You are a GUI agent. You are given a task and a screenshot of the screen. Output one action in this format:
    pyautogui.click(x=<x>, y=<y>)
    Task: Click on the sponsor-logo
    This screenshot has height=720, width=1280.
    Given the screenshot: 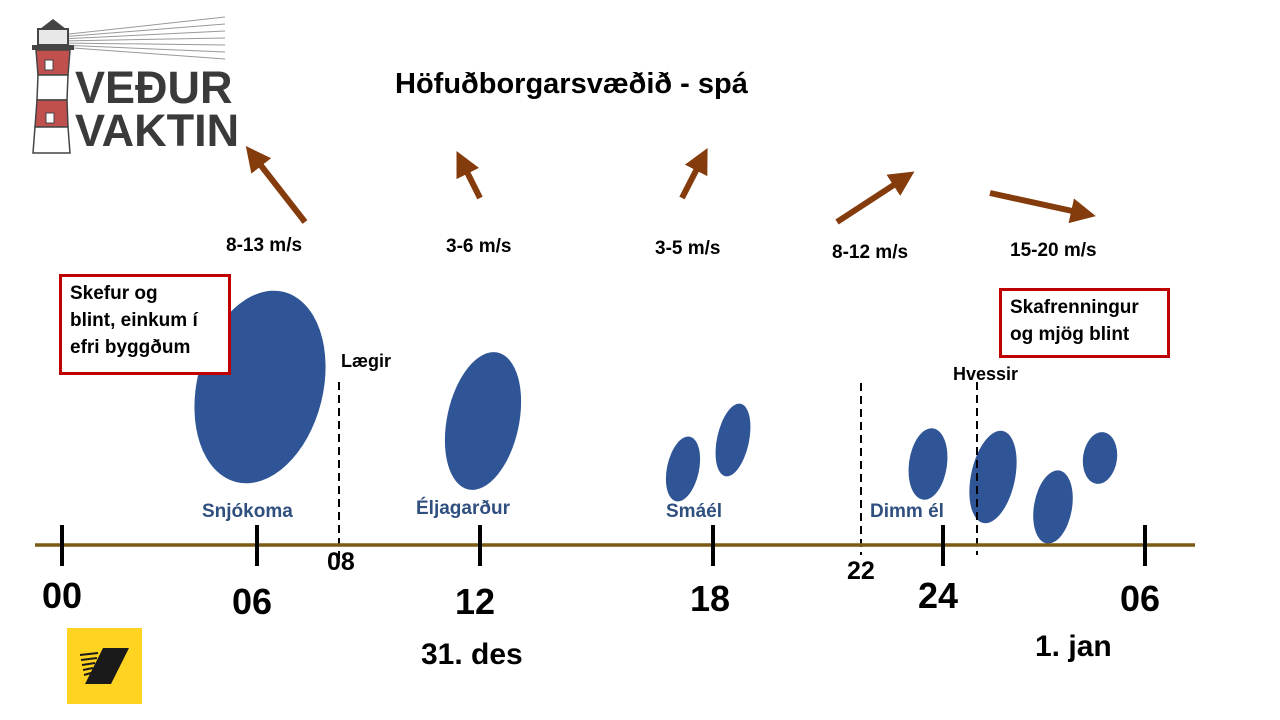 What is the action you would take?
    pyautogui.click(x=104, y=666)
    